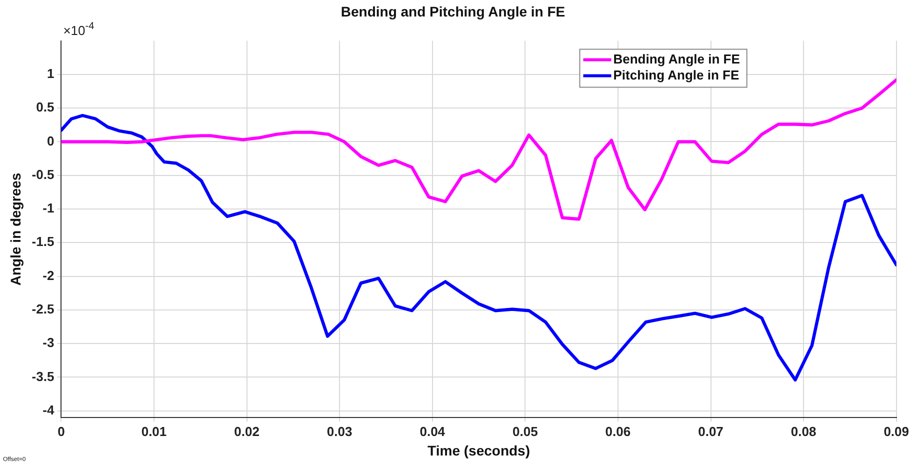 Image resolution: width=912 pixels, height=464 pixels. What do you see at coordinates (433, 431) in the screenshot?
I see `x-tick-label: 0.04` at bounding box center [433, 431].